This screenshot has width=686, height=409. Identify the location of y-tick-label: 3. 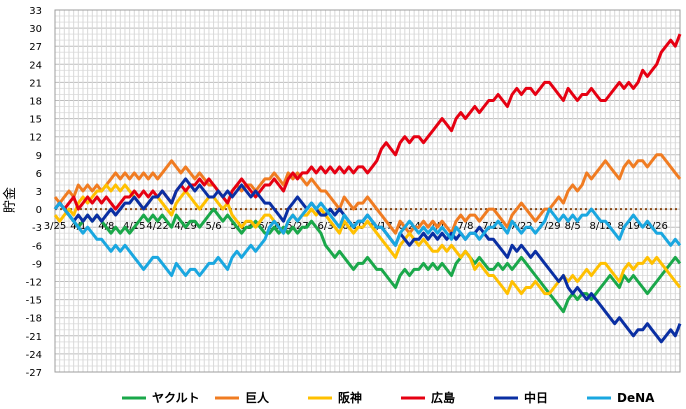
(39, 192).